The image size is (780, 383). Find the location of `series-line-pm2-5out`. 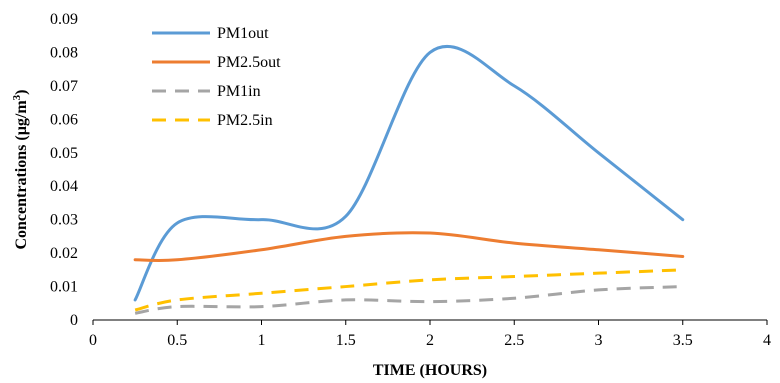

series-line-pm2-5out is located at coordinates (409, 247).